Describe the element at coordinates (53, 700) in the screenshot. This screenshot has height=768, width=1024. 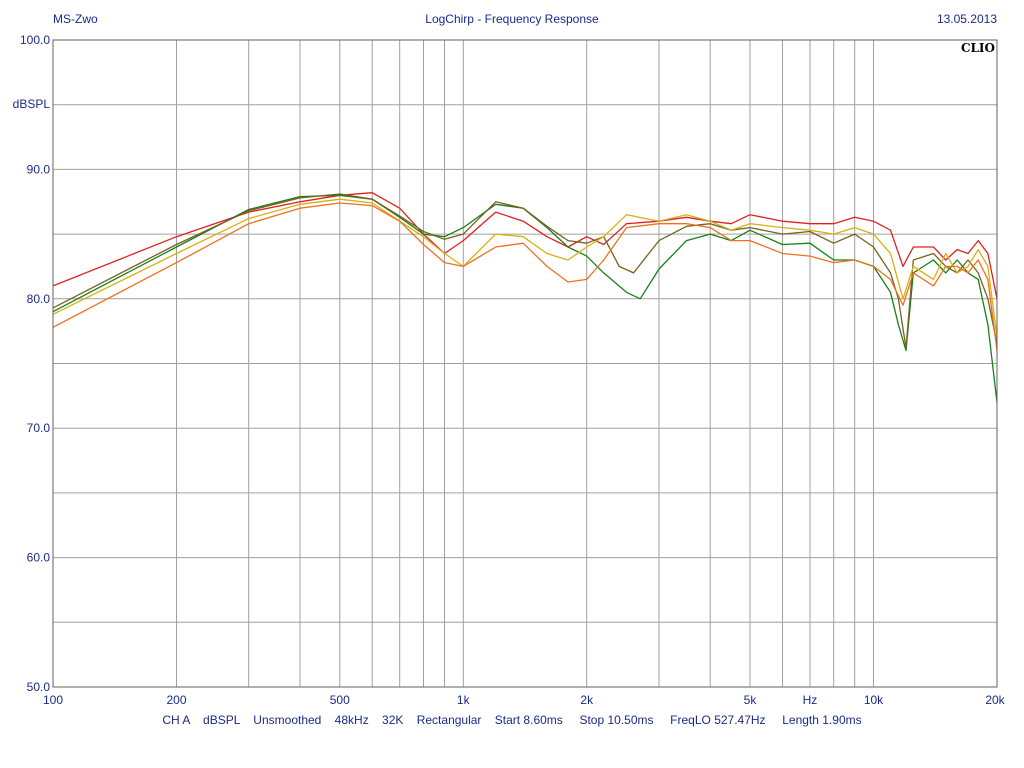
I see `x-tick-label: 100` at that location.